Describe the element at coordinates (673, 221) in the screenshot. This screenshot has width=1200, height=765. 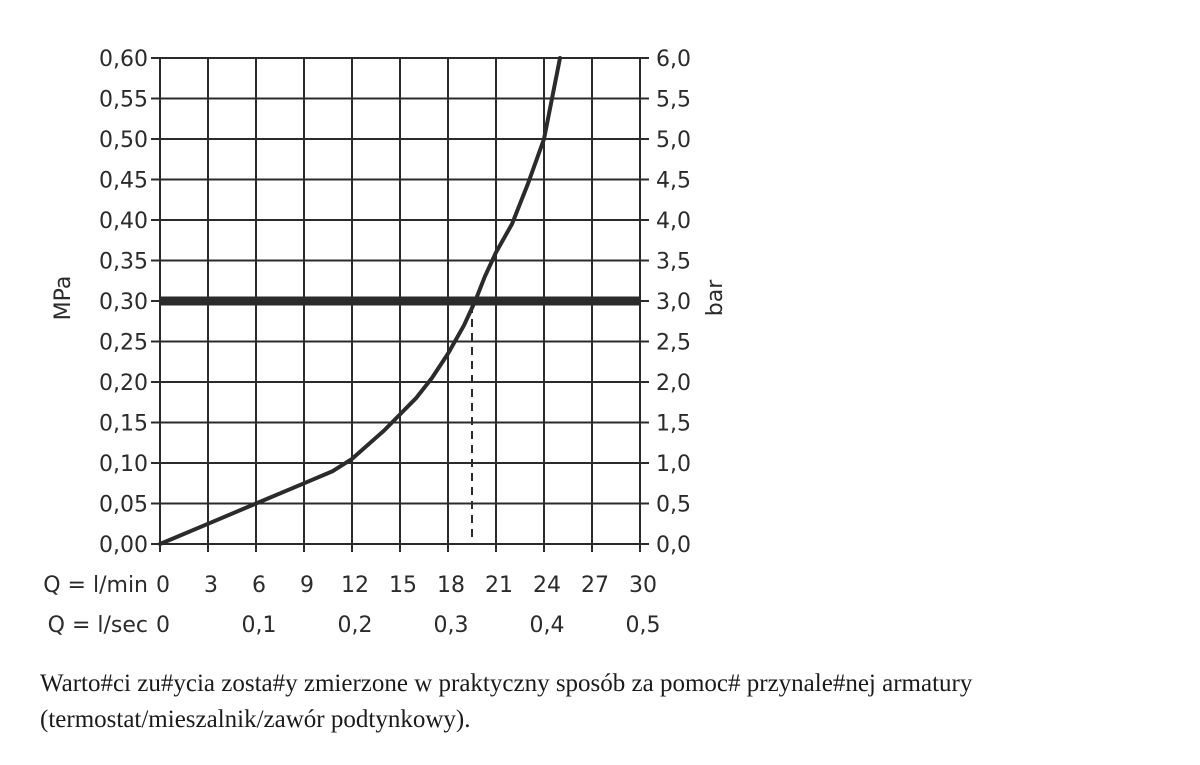
I see `y-right-tick-label: 4,0` at that location.